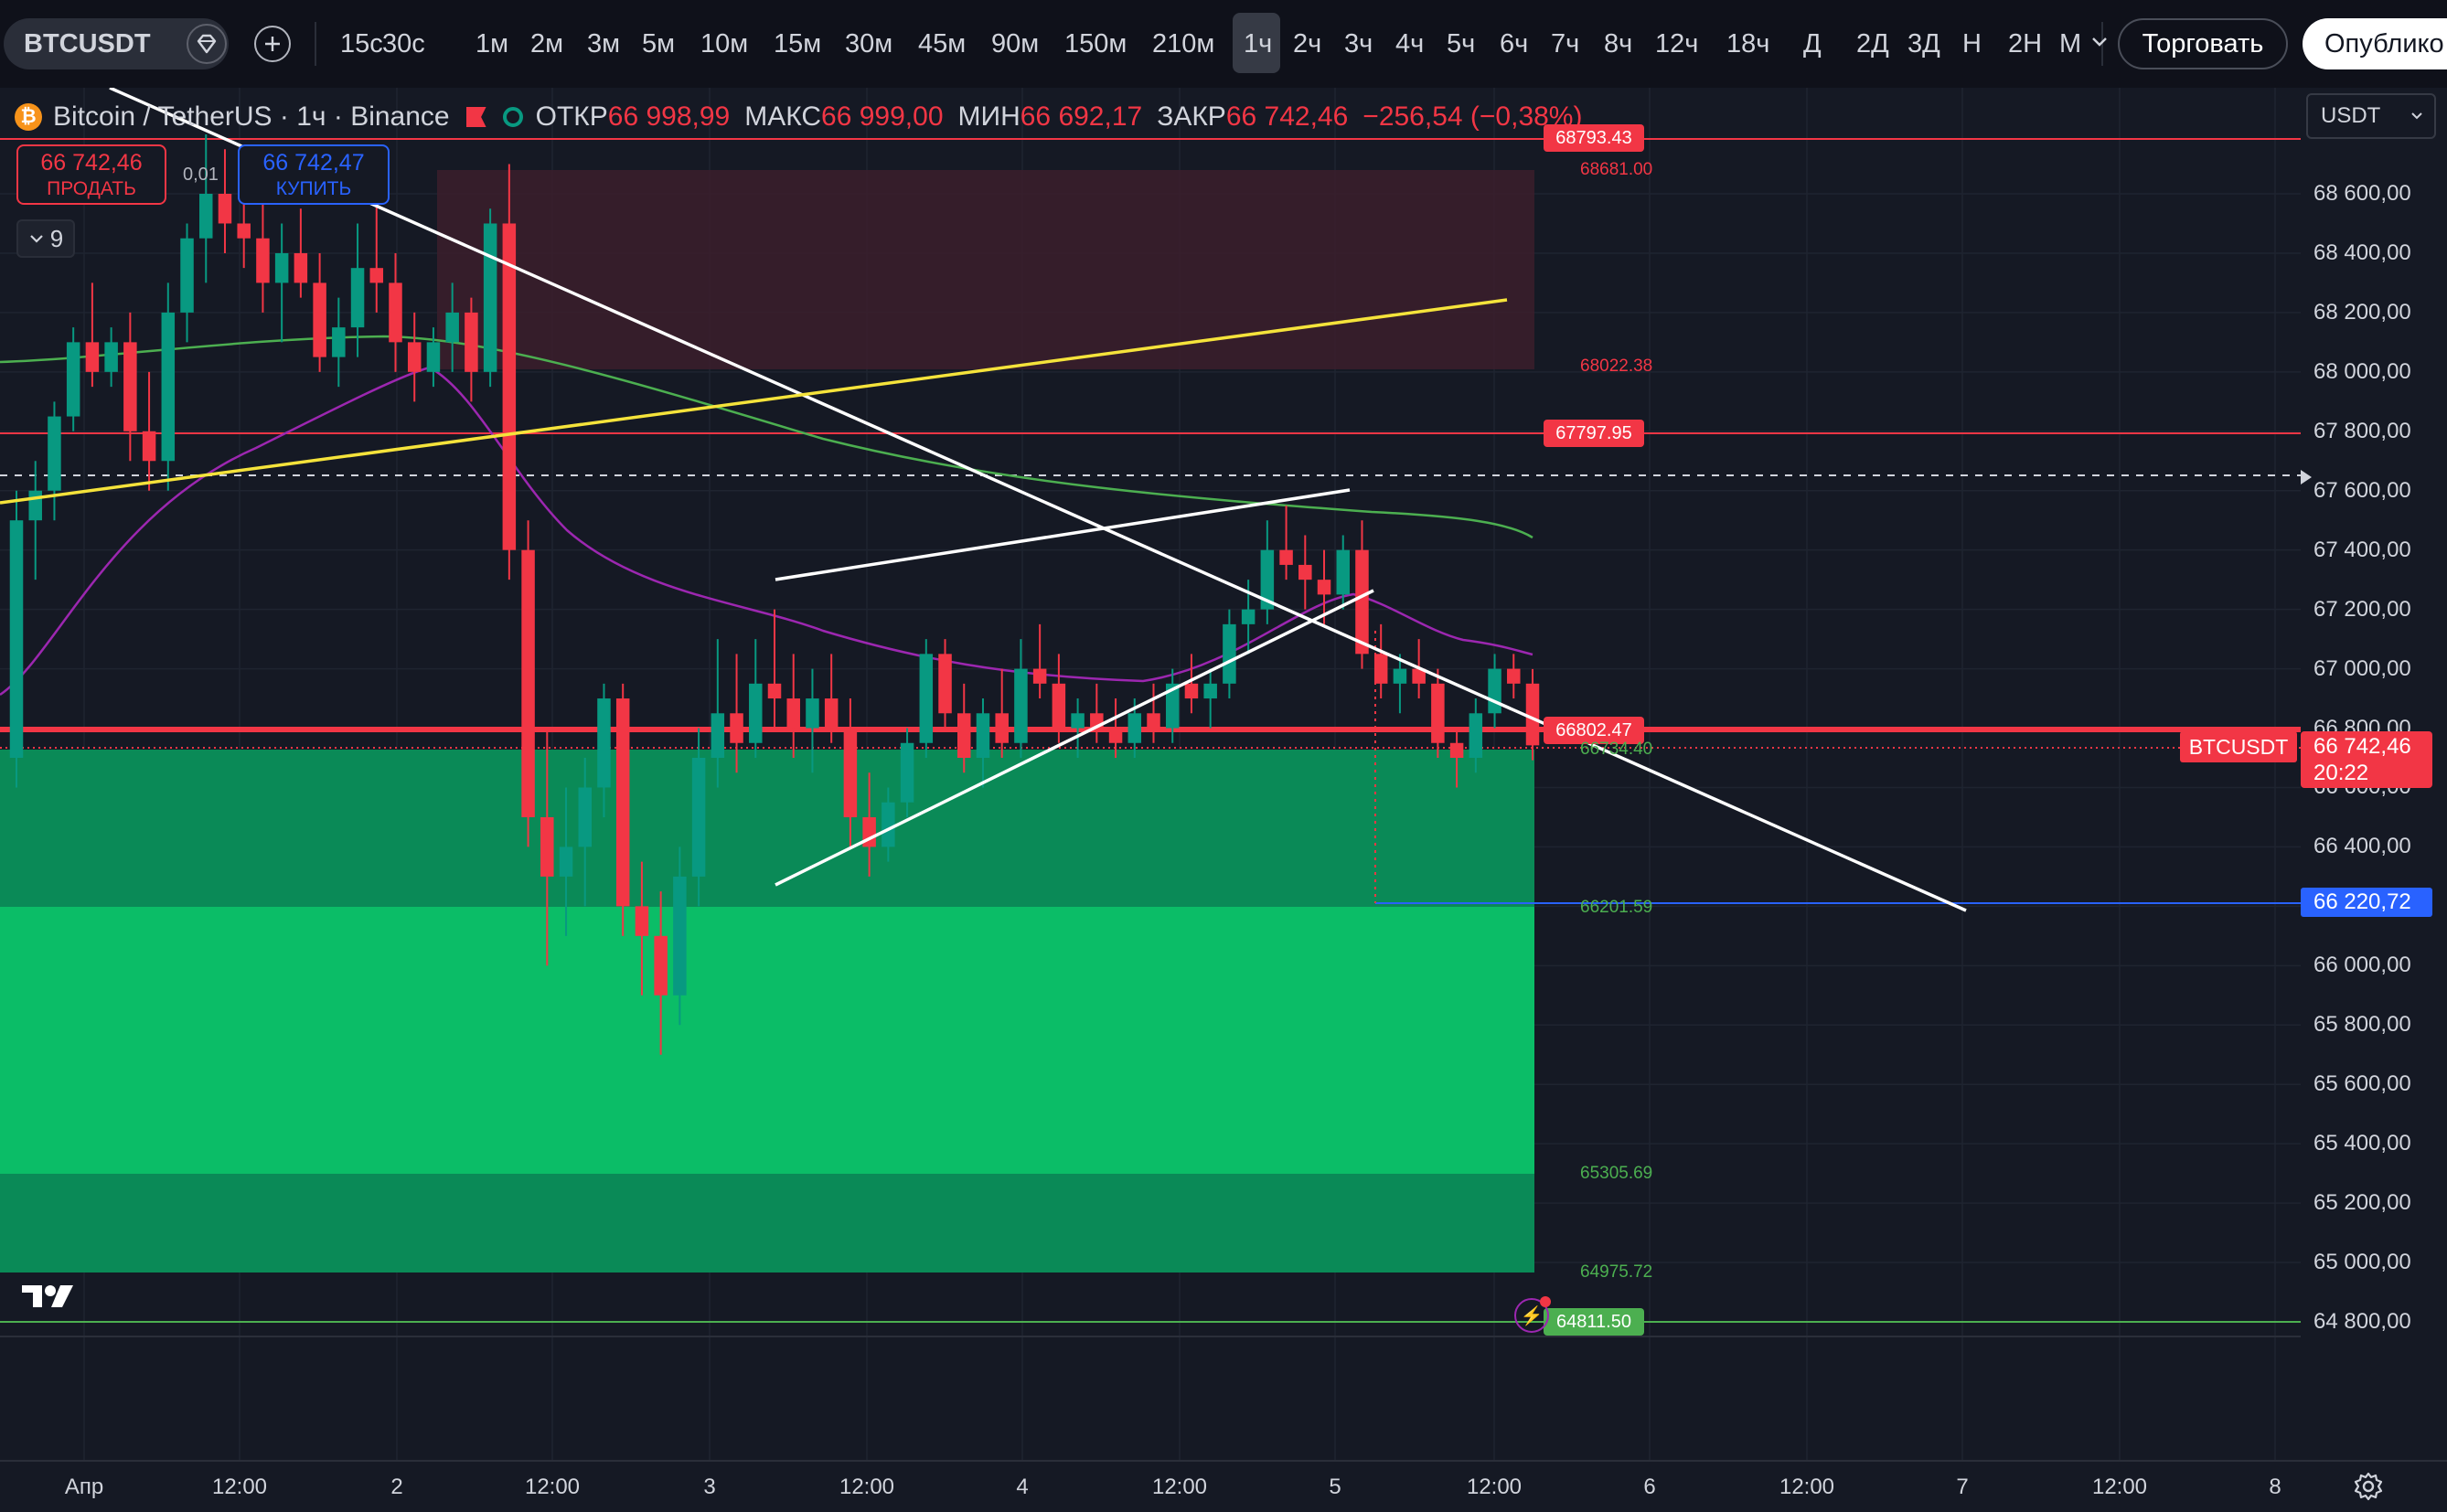 This screenshot has height=1512, width=2447. What do you see at coordinates (1618, 44) in the screenshot?
I see `timeframe-21: 8ч` at bounding box center [1618, 44].